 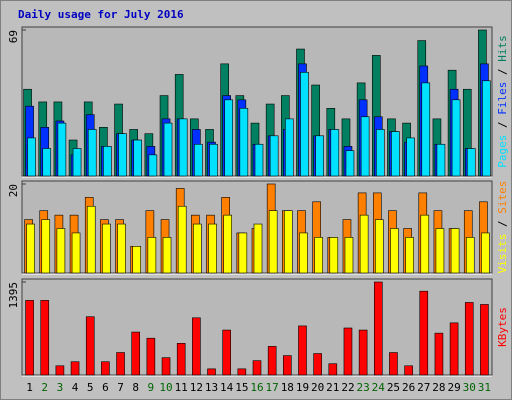 What do you see at coordinates (211, 387) in the screenshot?
I see `x-tick-label: 13` at bounding box center [211, 387].